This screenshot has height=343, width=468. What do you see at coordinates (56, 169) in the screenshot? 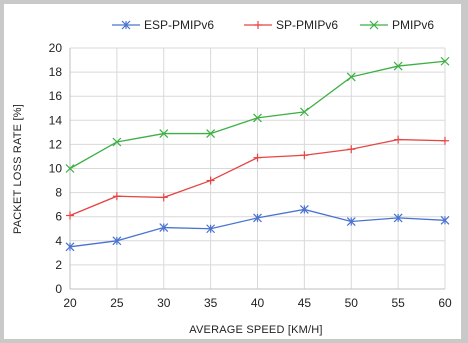
I see `y-tick-label: 10` at bounding box center [56, 169].